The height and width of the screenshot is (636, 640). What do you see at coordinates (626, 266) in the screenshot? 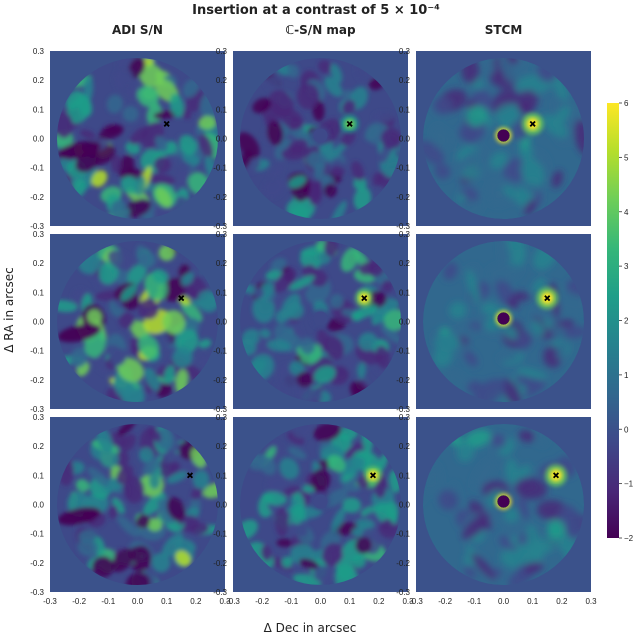
I see `colorbar-tick-label: 3` at bounding box center [626, 266].